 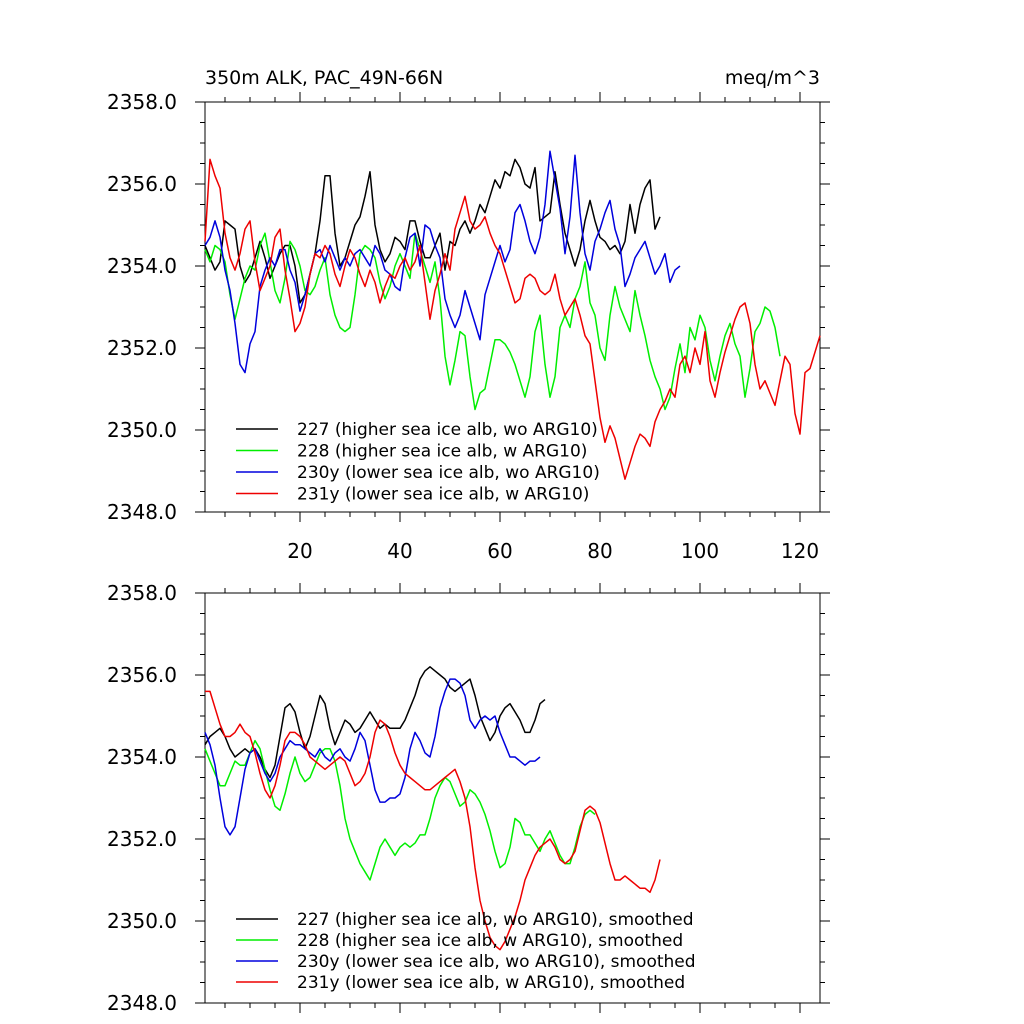 I want to click on x-tick-label: 80, so click(x=599, y=551).